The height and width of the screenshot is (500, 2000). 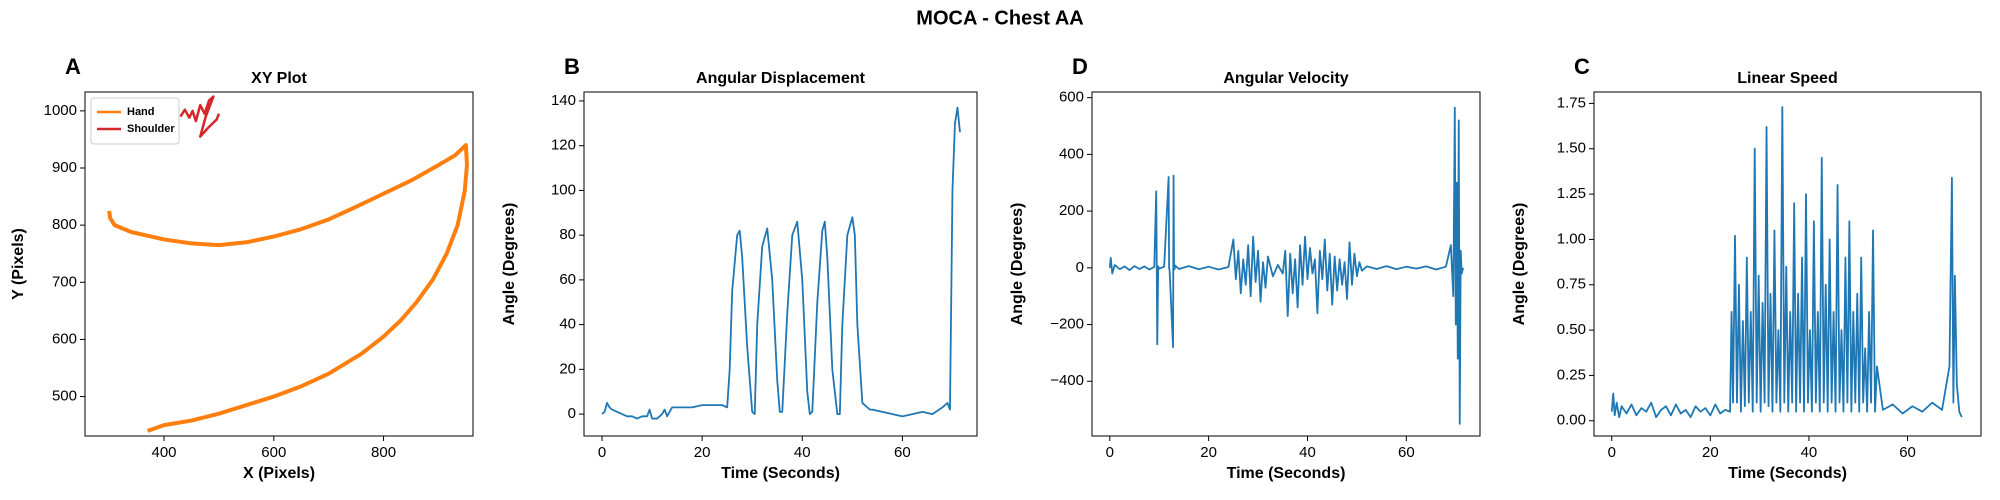 I want to click on y-tick-label: 400, so click(x=1071, y=153).